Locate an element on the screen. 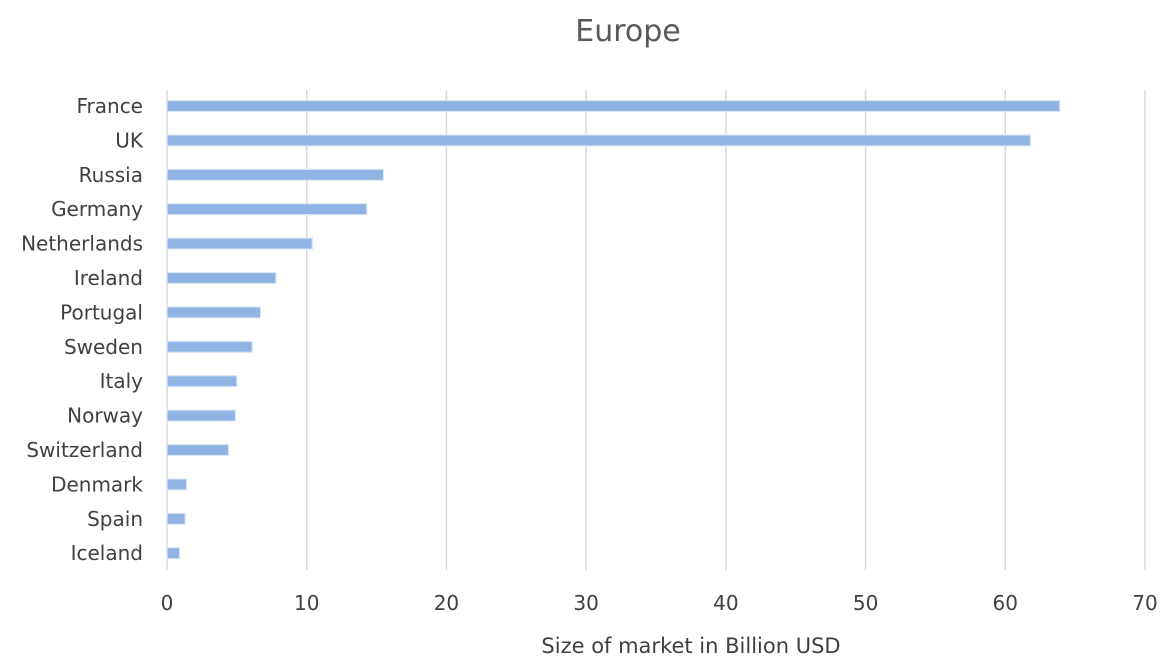  x-tick-label: 30 is located at coordinates (585, 603).